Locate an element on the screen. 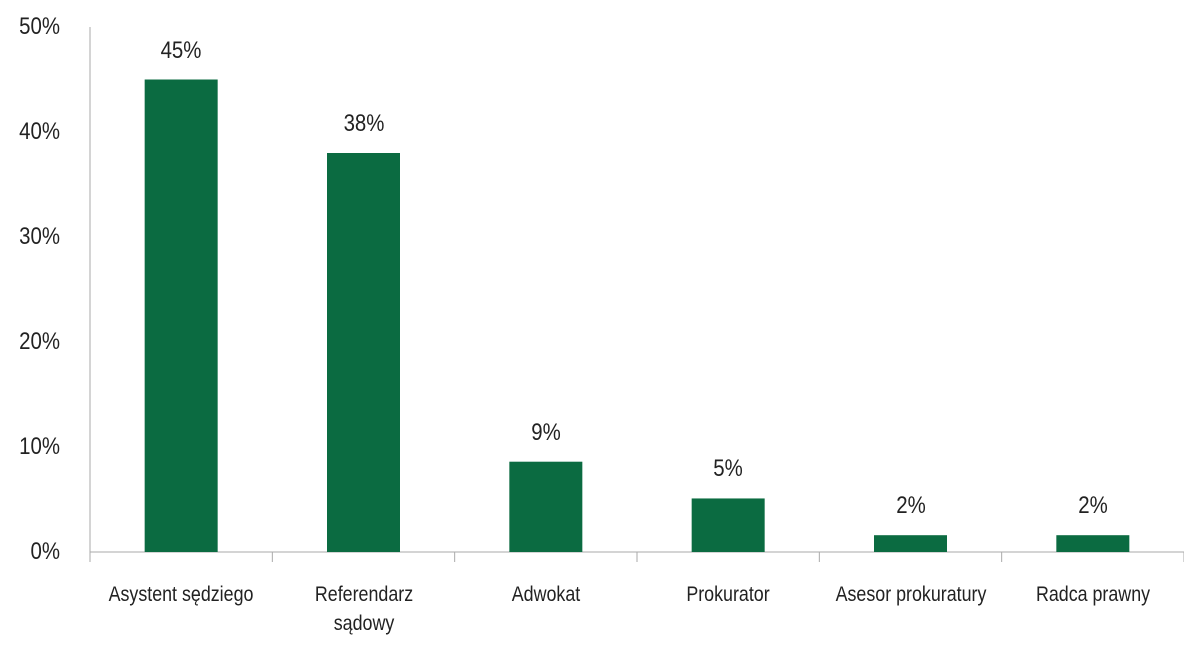 This screenshot has width=1184, height=652. value-label: 38% is located at coordinates (363, 123).